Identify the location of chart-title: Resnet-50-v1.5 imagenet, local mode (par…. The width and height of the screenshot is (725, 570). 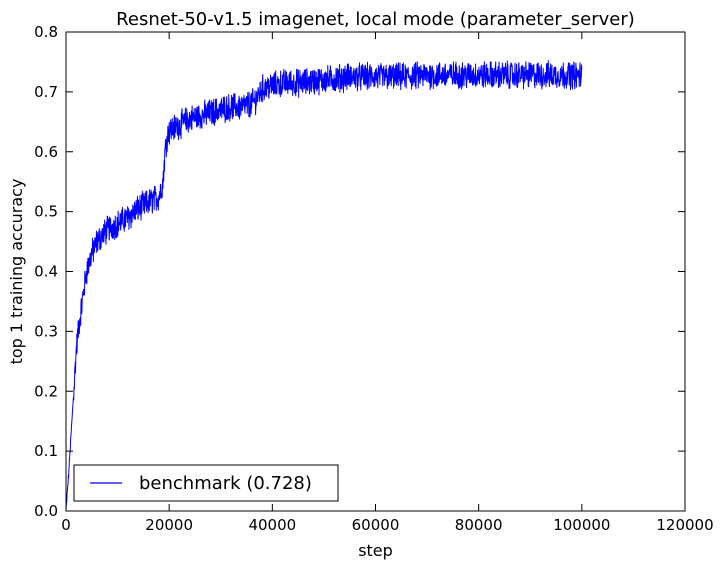
(375, 19).